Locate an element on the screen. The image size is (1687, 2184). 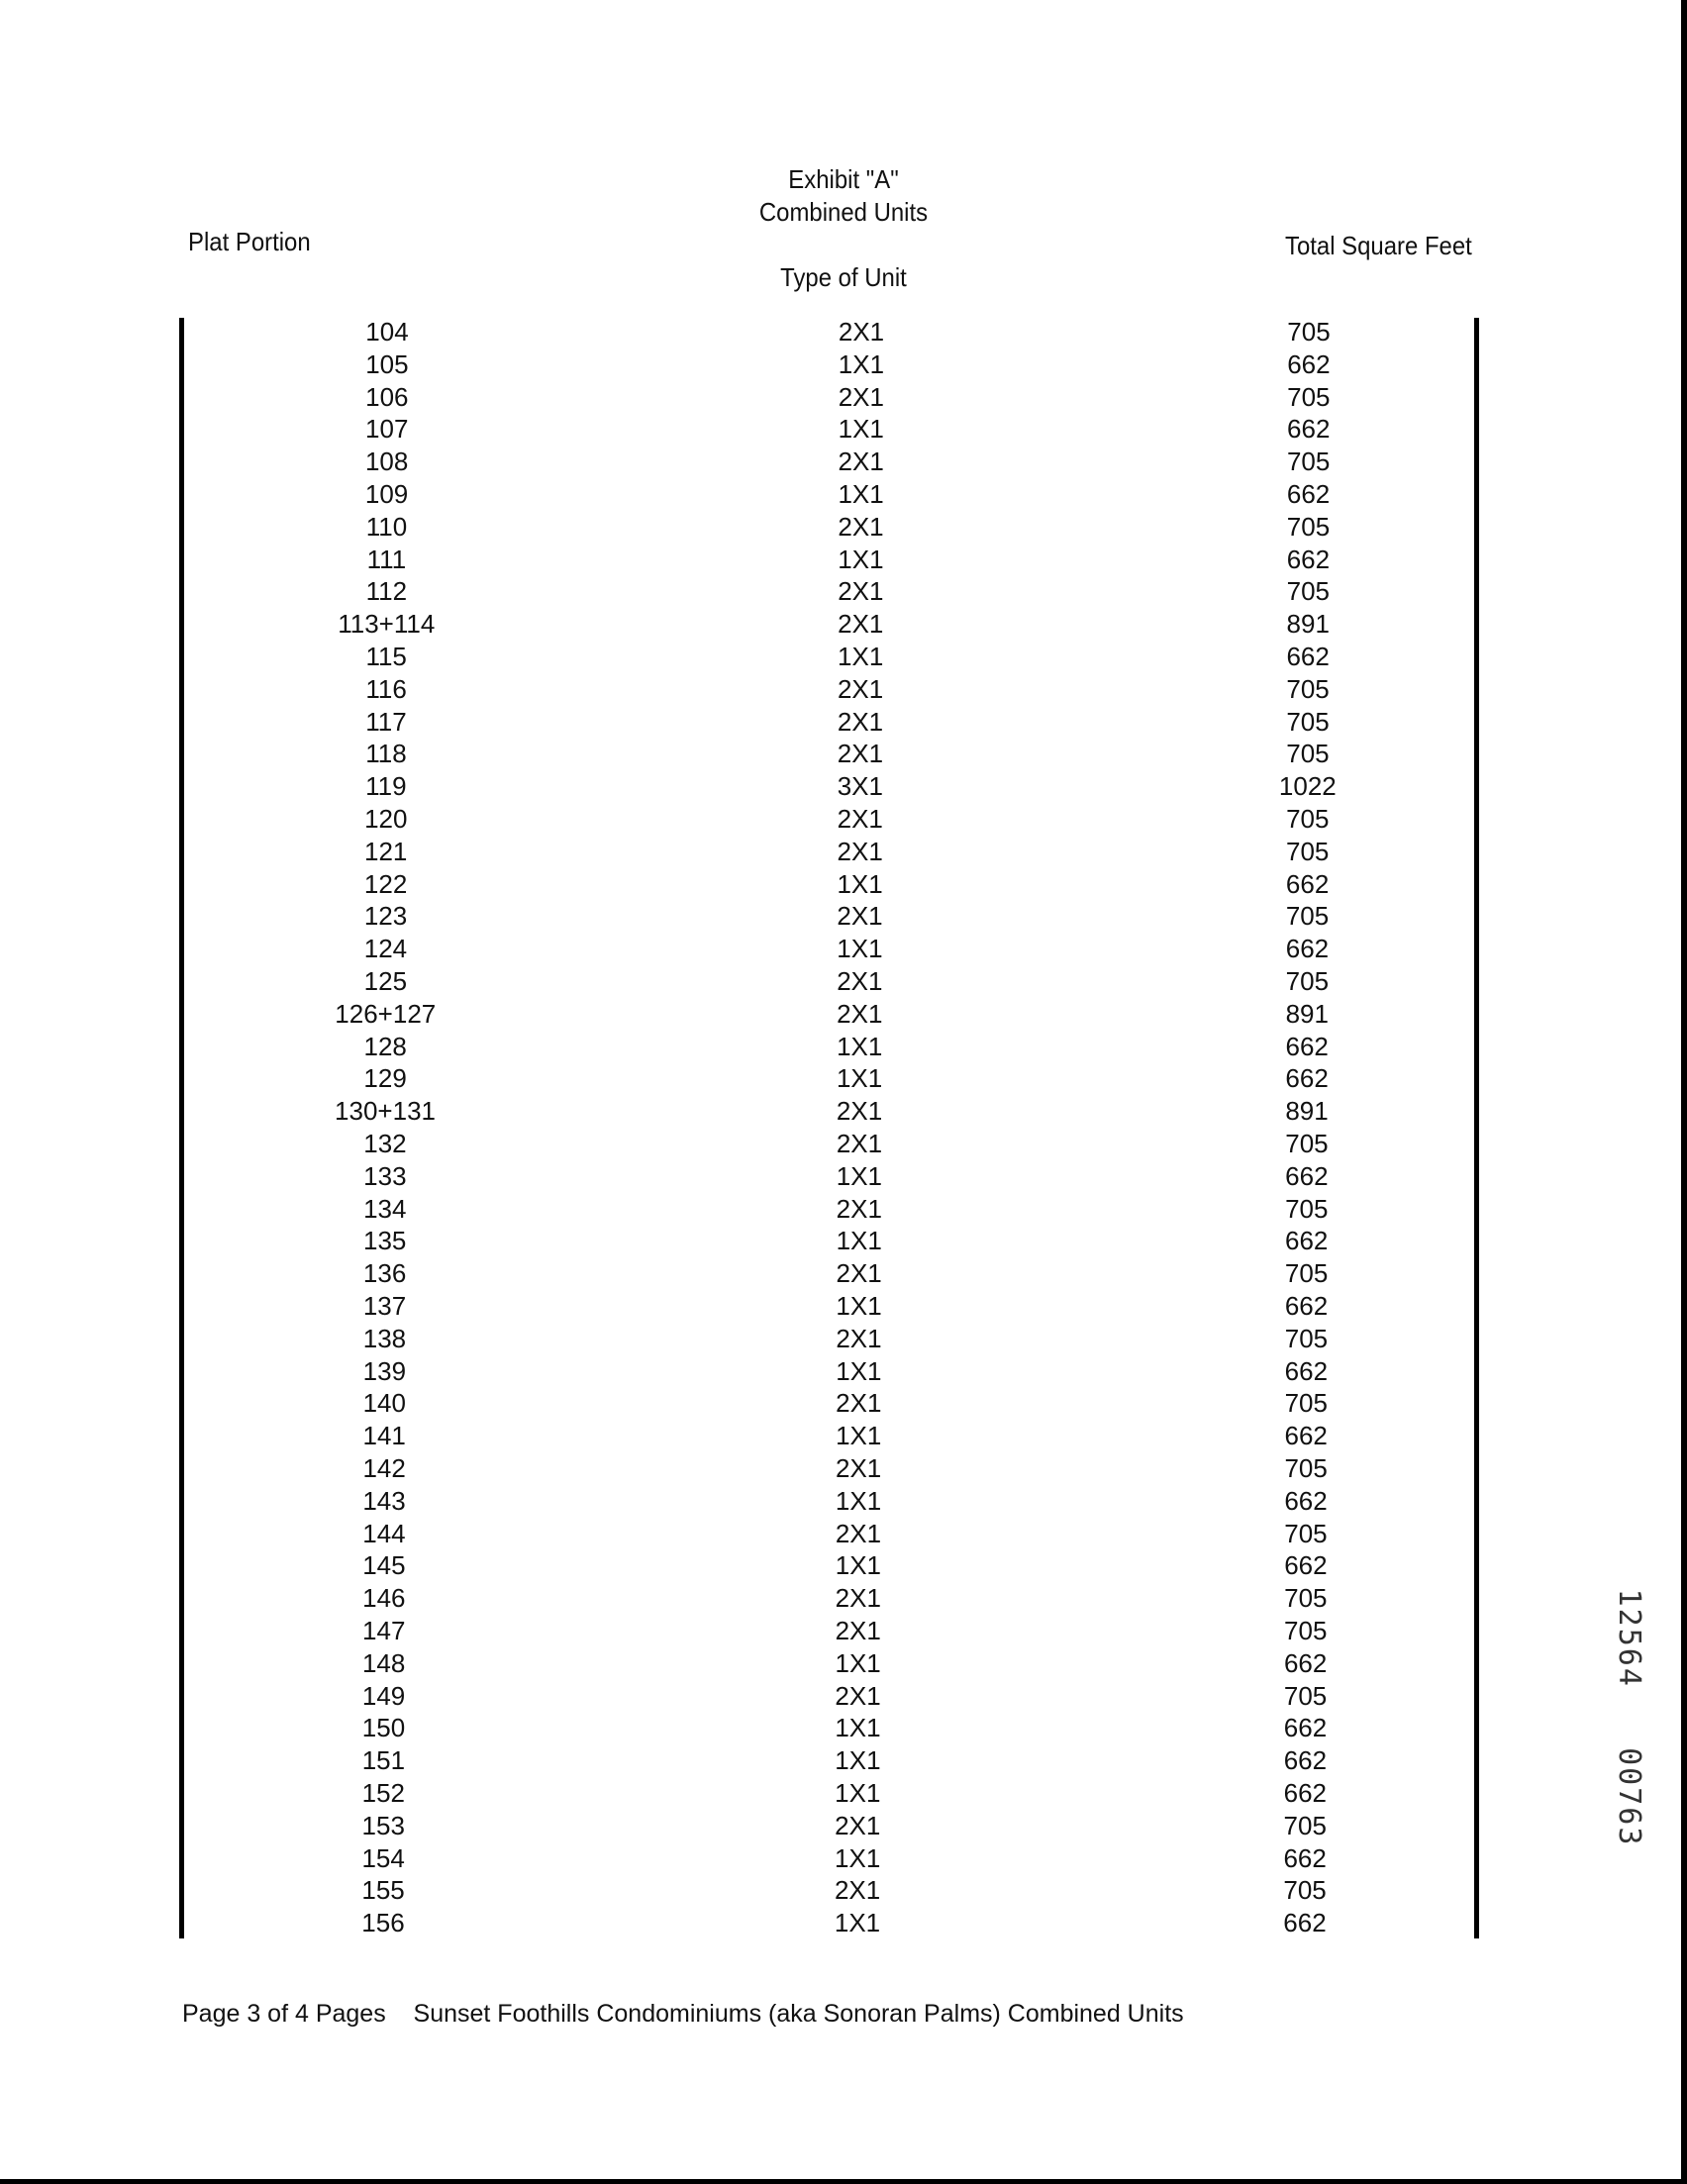
plat-portion-cell: 110 is located at coordinates (386, 526).